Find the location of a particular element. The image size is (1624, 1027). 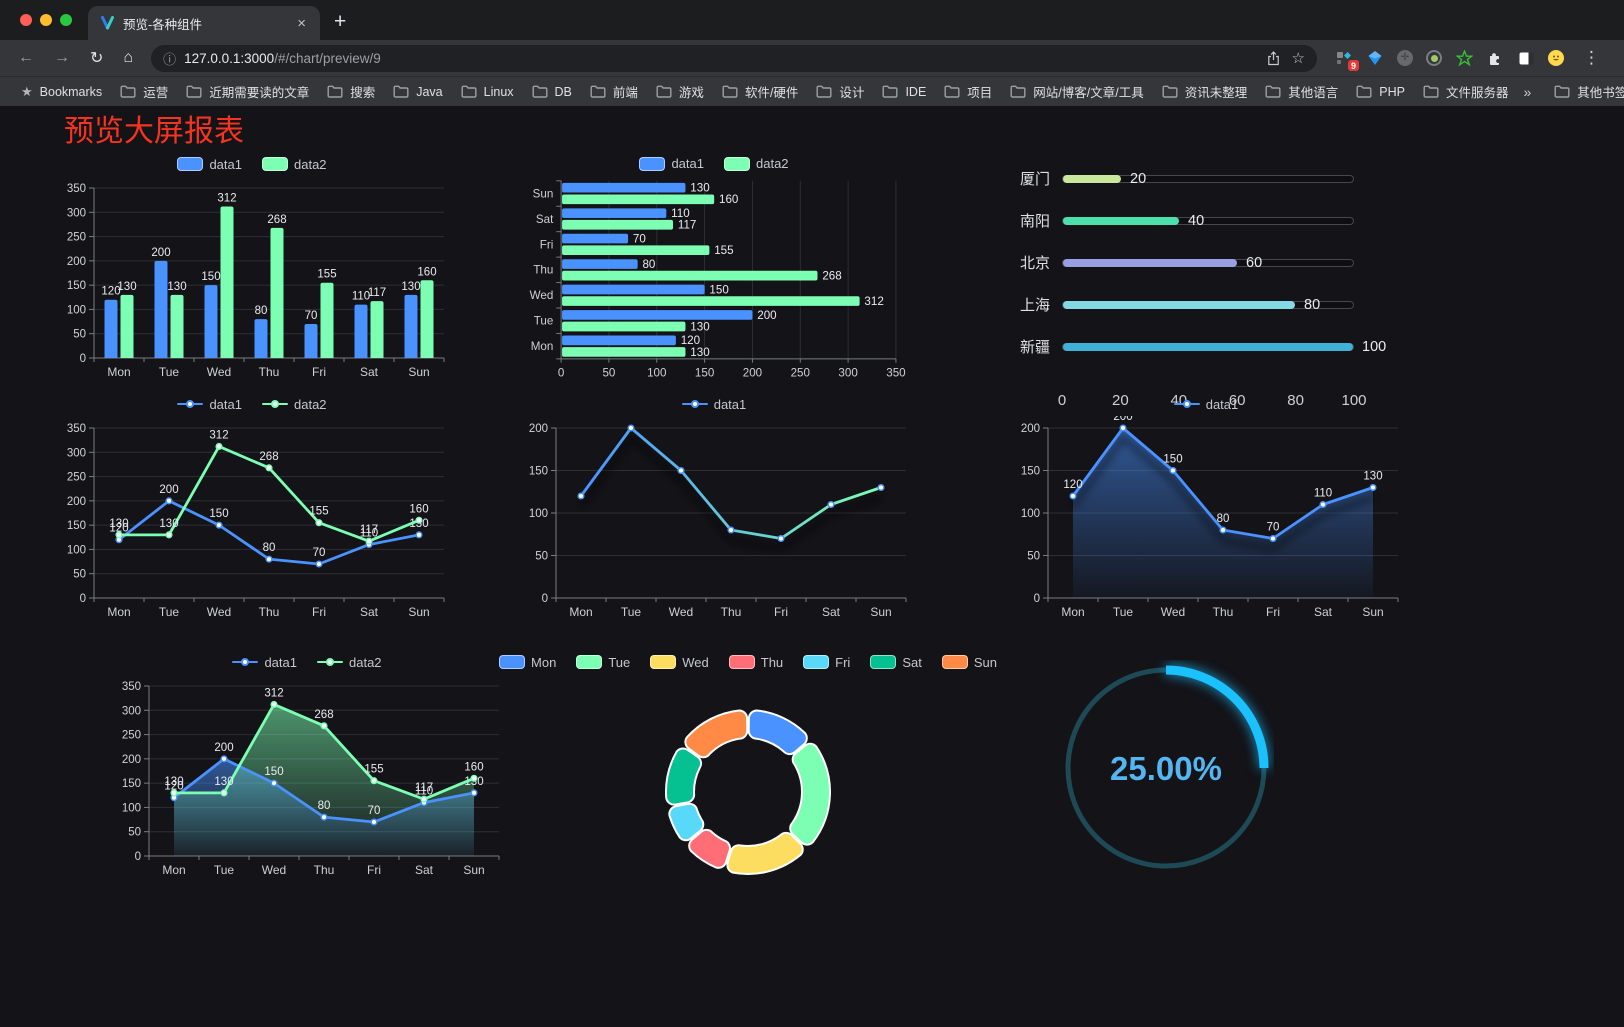

other-bookmarks-item: 其他书签 is located at coordinates (1584, 91).